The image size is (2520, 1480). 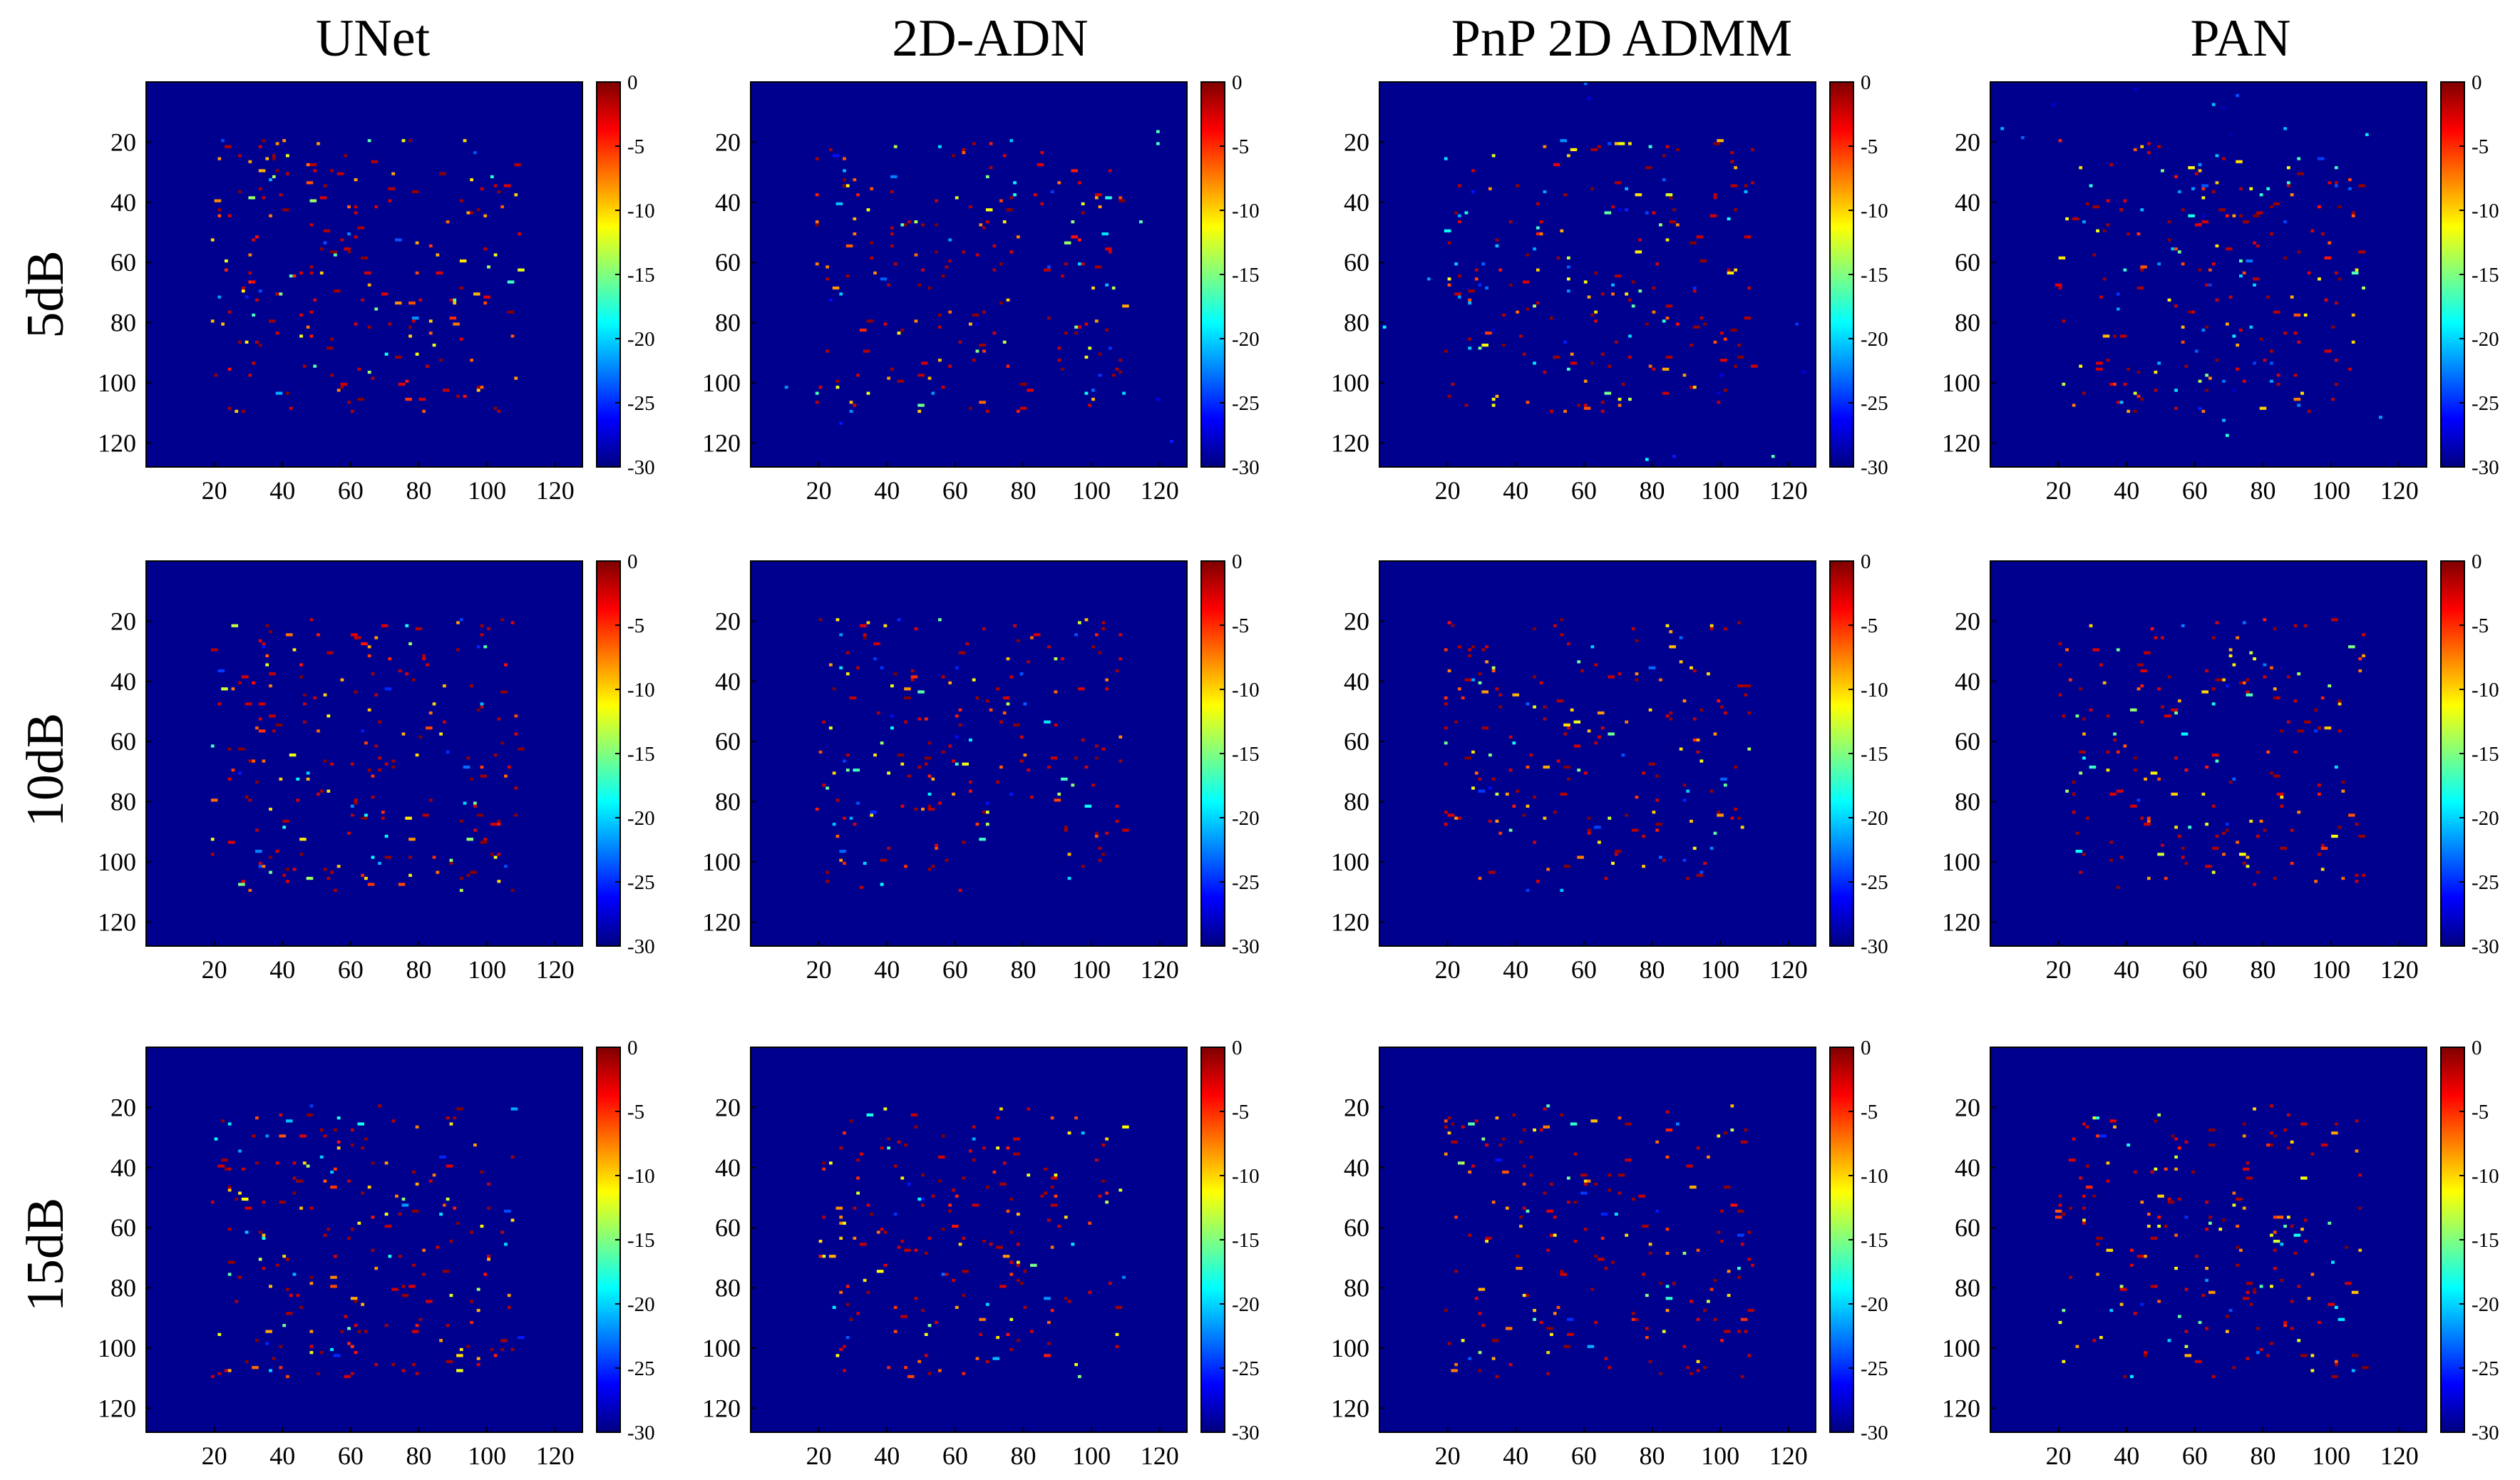 What do you see at coordinates (1961, 442) in the screenshot?
I see `panel-5db-pan-y-tick-label: 120` at bounding box center [1961, 442].